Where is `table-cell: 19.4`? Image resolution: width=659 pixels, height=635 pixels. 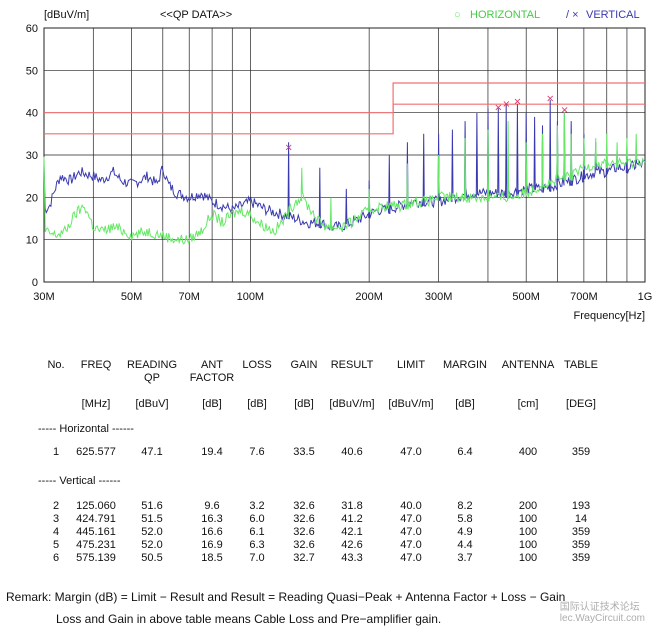 table-cell: 19.4 is located at coordinates (212, 452).